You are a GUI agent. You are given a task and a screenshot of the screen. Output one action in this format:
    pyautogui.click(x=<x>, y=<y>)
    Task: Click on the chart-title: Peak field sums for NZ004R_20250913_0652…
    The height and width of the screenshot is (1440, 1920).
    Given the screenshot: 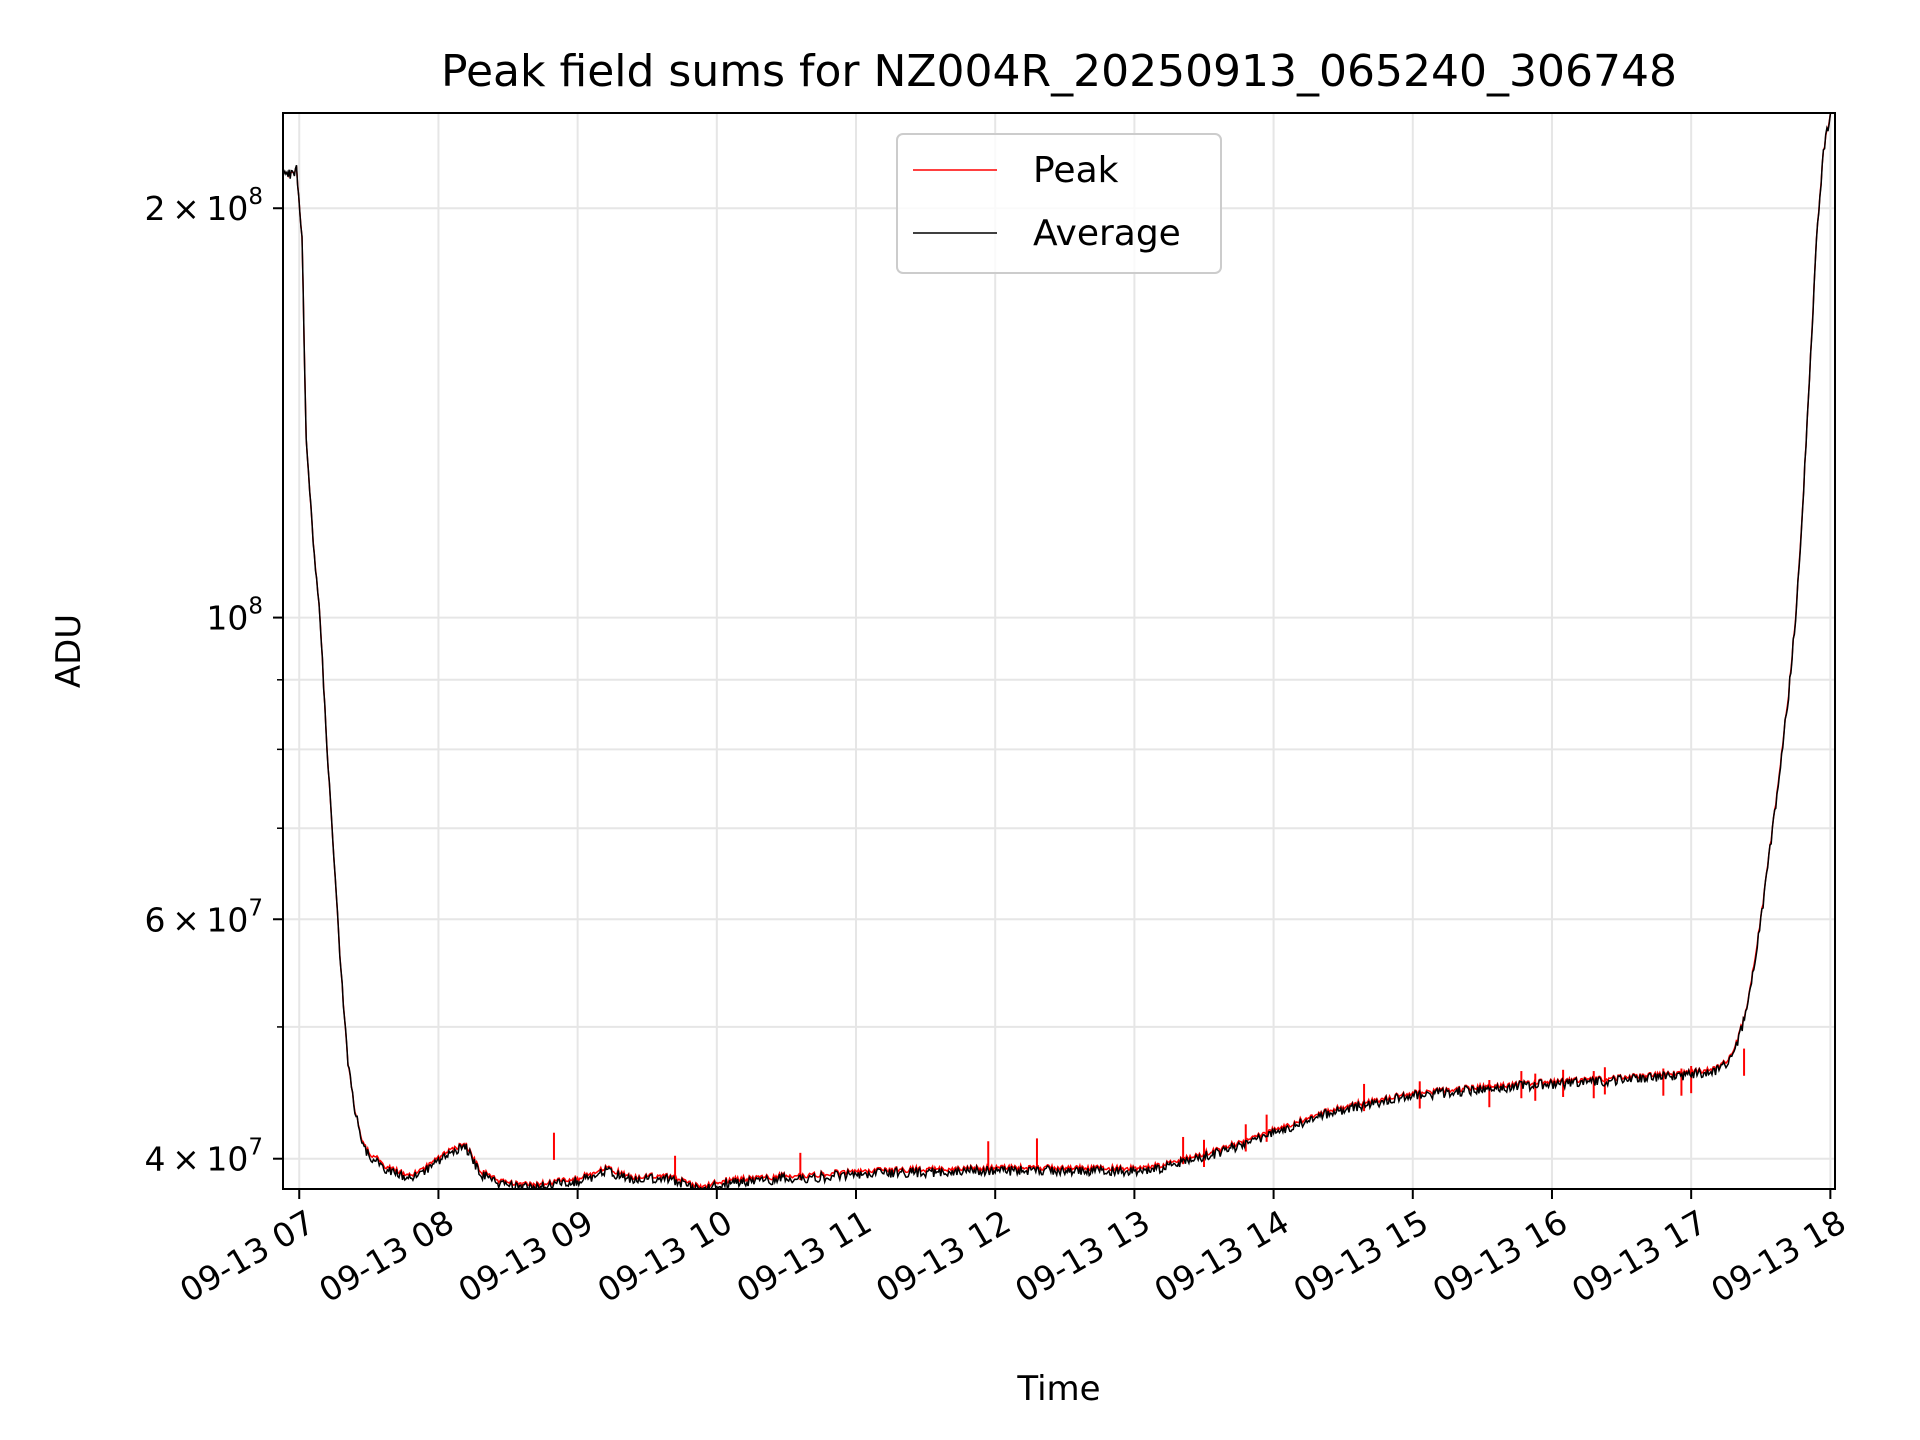 What is the action you would take?
    pyautogui.click(x=1059, y=71)
    